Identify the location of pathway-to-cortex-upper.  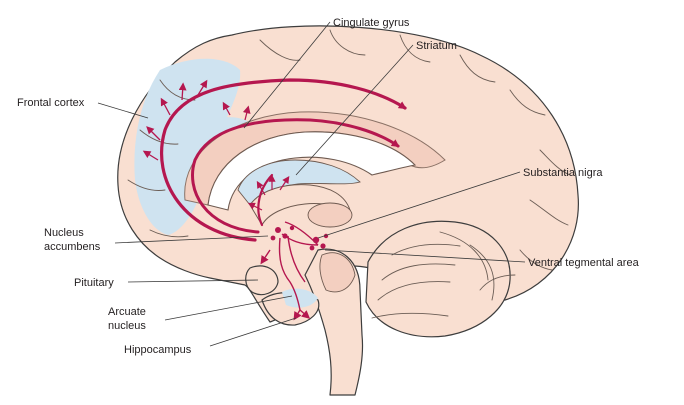
(283, 160).